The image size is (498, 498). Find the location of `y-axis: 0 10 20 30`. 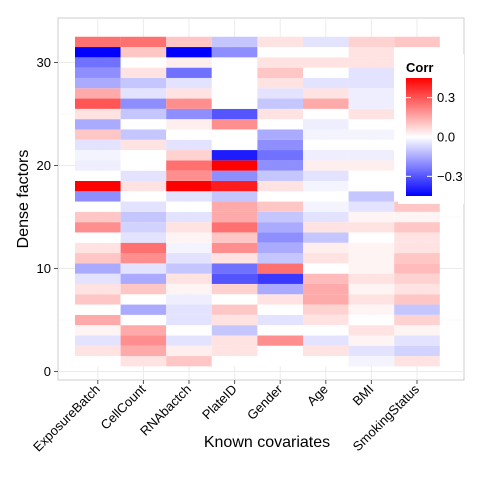

y-axis: 0 10 20 30 is located at coordinates (47, 217).